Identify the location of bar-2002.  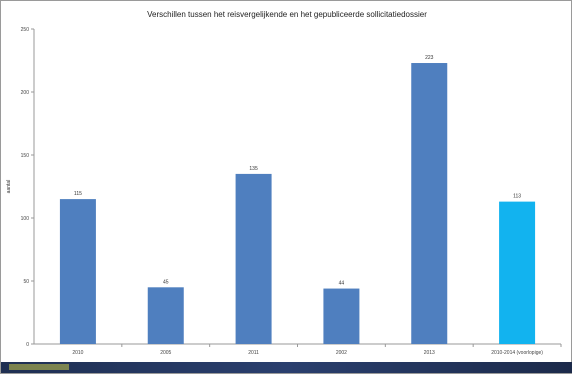
(341, 316).